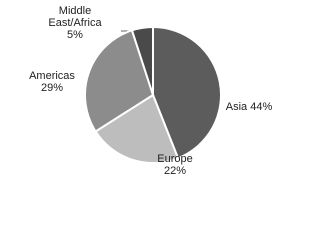  Describe the element at coordinates (175, 171) in the screenshot. I see `value-label: 22%` at that location.